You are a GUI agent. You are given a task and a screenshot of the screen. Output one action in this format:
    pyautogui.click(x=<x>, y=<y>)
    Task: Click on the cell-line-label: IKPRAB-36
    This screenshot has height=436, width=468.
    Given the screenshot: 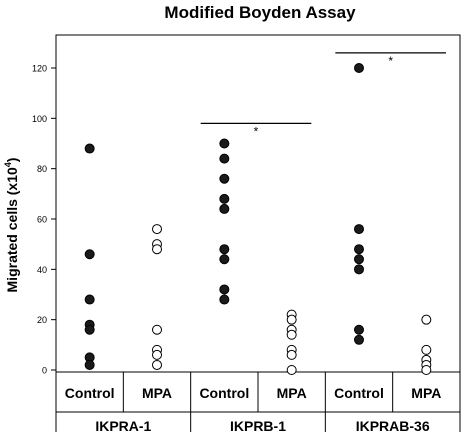 What is the action you would take?
    pyautogui.click(x=393, y=426)
    